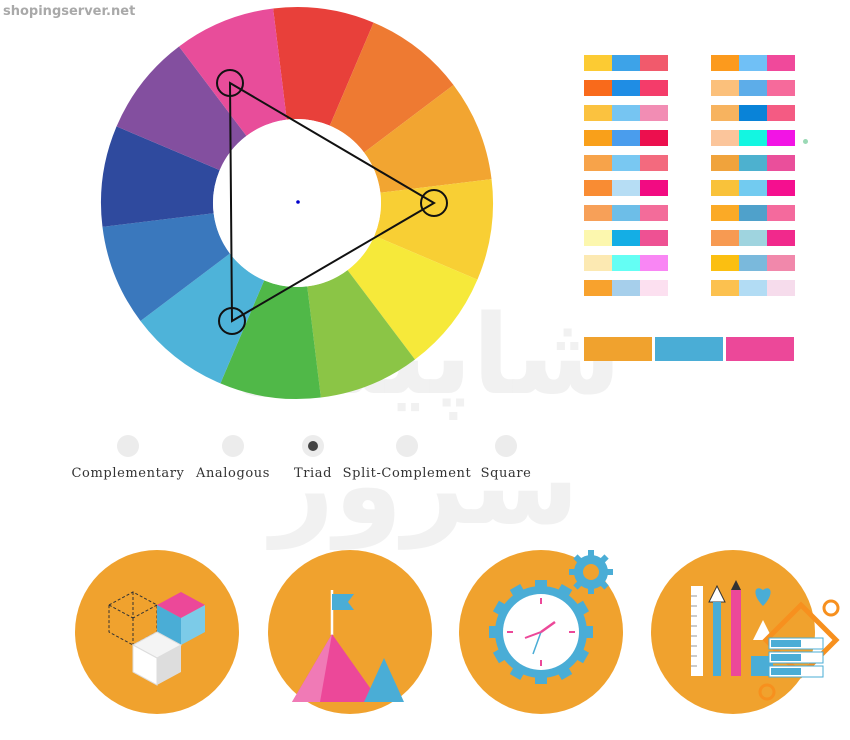 Image resolution: width=850 pixels, height=740 pixels. I want to click on mode-split-complement: Split-Complement, so click(407, 458).